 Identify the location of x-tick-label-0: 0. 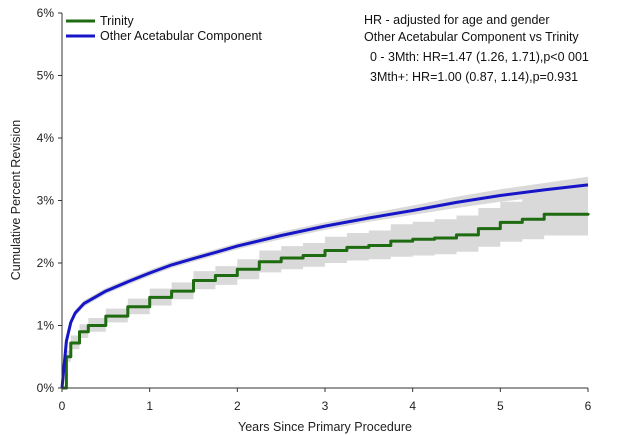
(62, 406).